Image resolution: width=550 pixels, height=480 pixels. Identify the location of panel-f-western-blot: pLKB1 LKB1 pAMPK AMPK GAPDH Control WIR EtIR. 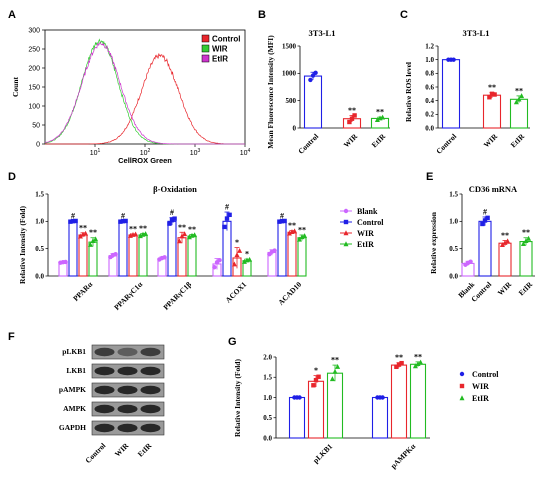
(112, 404).